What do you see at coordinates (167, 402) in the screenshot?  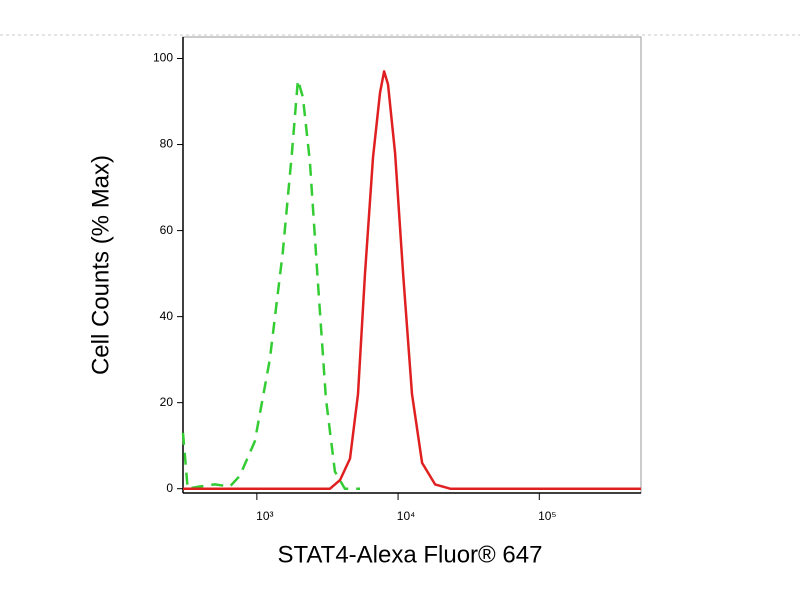 I see `y-tick-label: 20` at bounding box center [167, 402].